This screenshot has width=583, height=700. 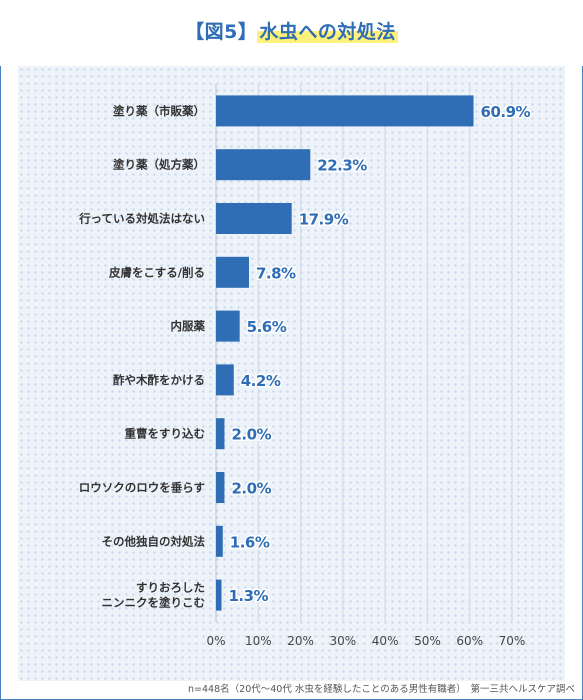 I want to click on value-label: 1.6%, so click(x=250, y=542).